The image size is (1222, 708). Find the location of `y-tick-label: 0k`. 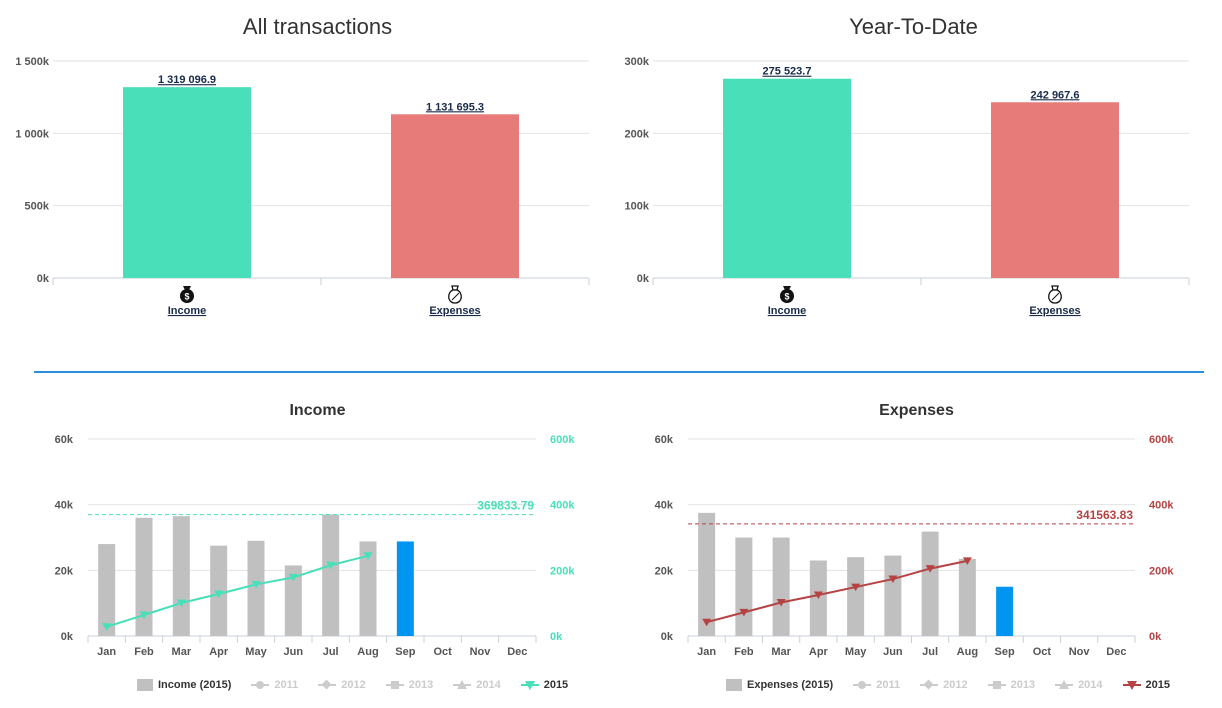

y-tick-label: 0k is located at coordinates (643, 279).